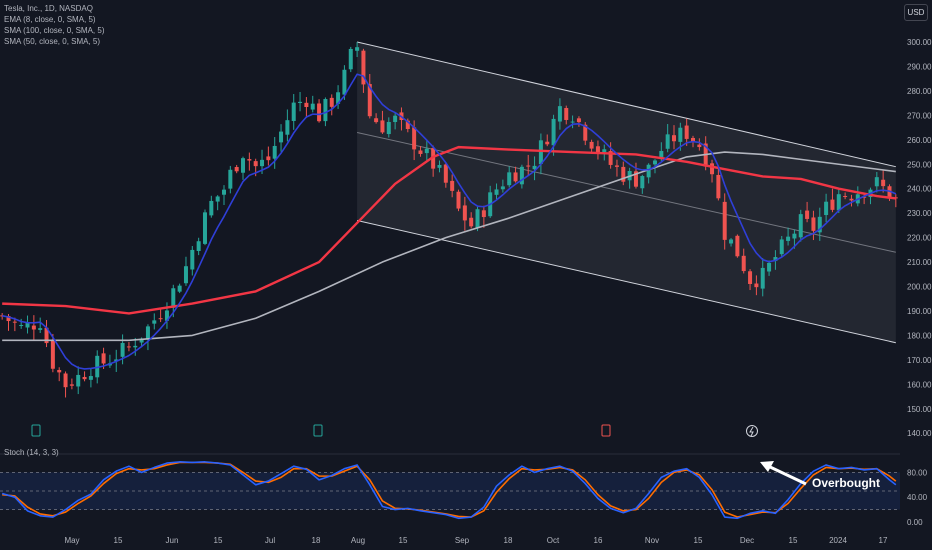  Describe the element at coordinates (919, 91) in the screenshot. I see `price-tick-label: 280.00` at that location.